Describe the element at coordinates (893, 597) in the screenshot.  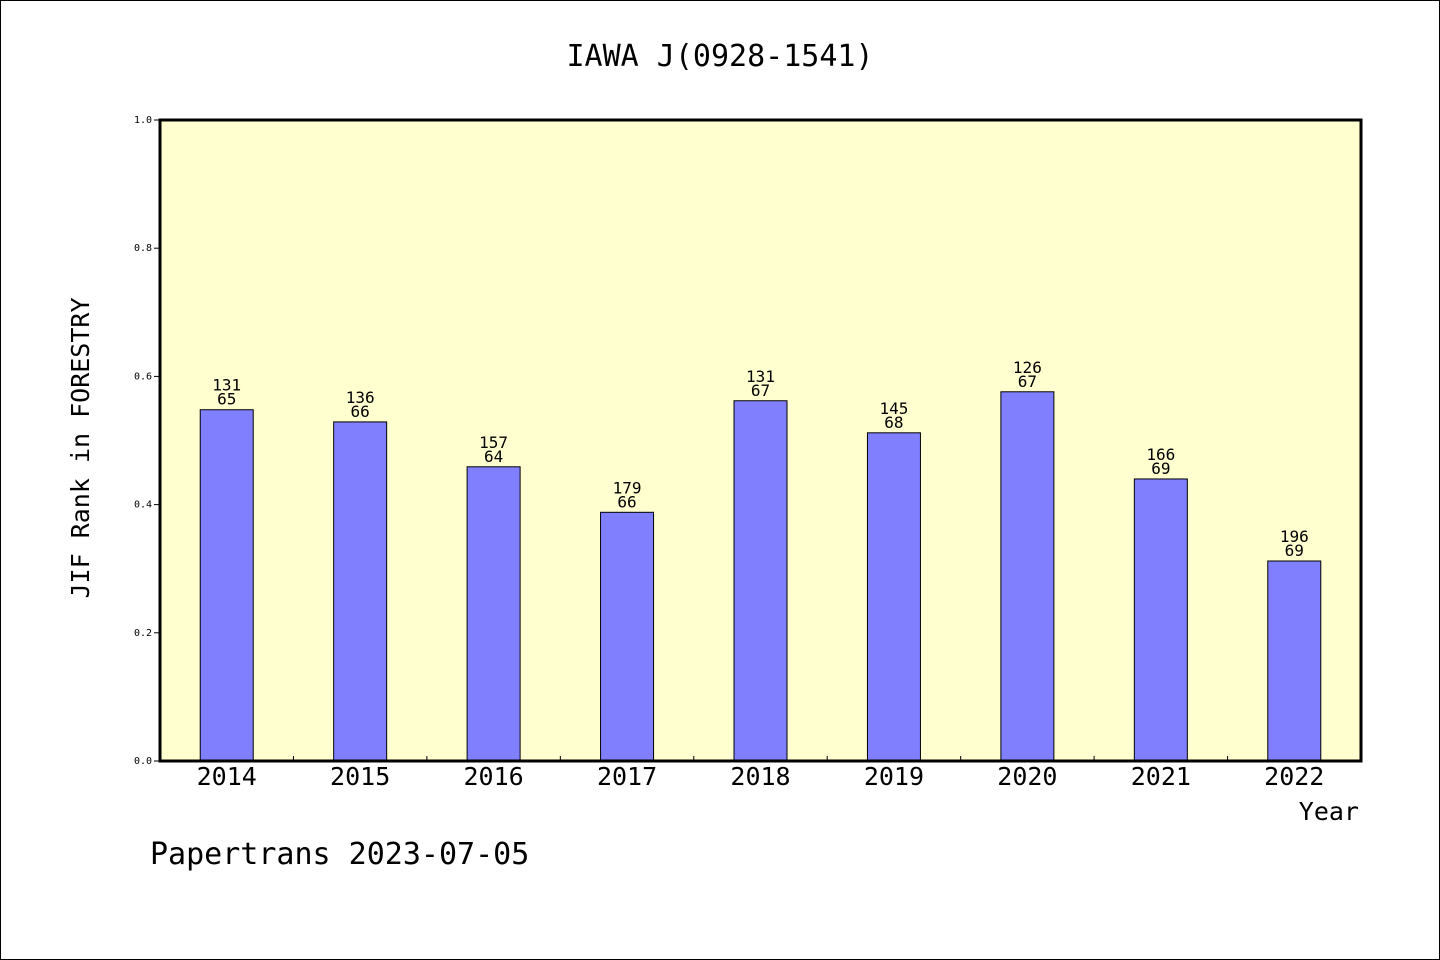
I see `bar-2019` at that location.